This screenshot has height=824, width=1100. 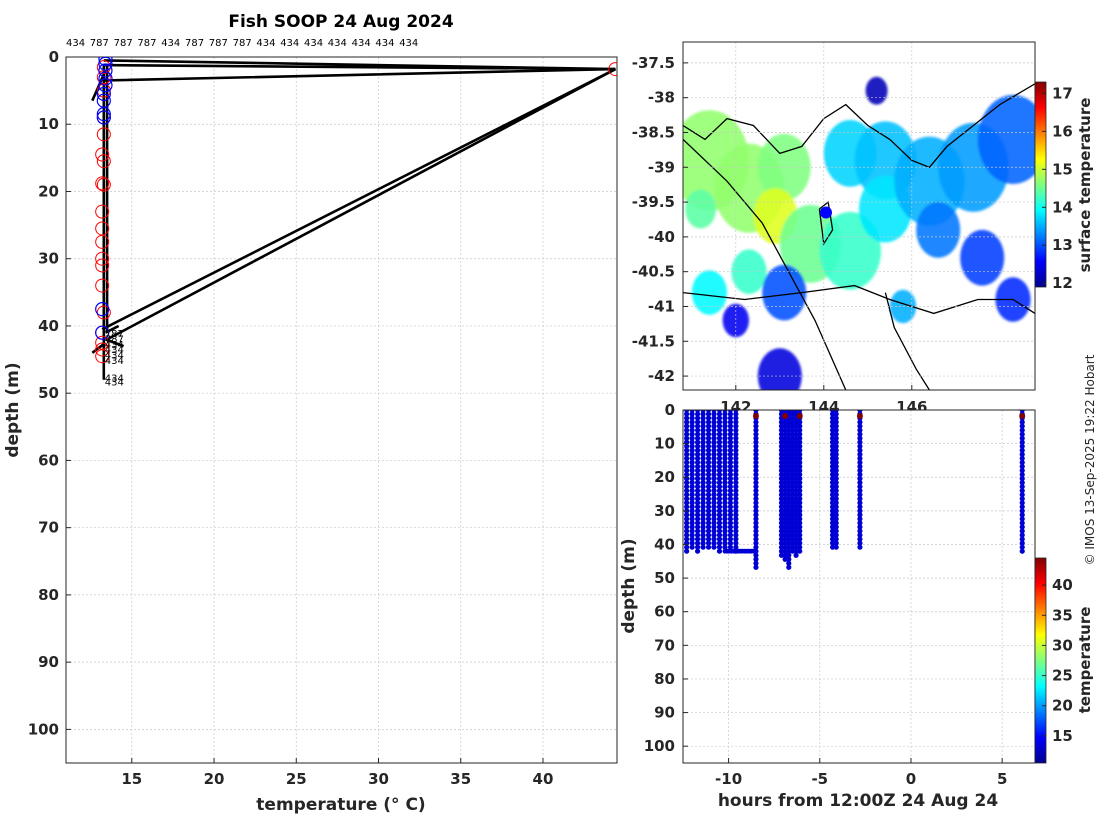 What do you see at coordinates (1085, 660) in the screenshot?
I see `time-depth-colorbar-label: temperature` at bounding box center [1085, 660].